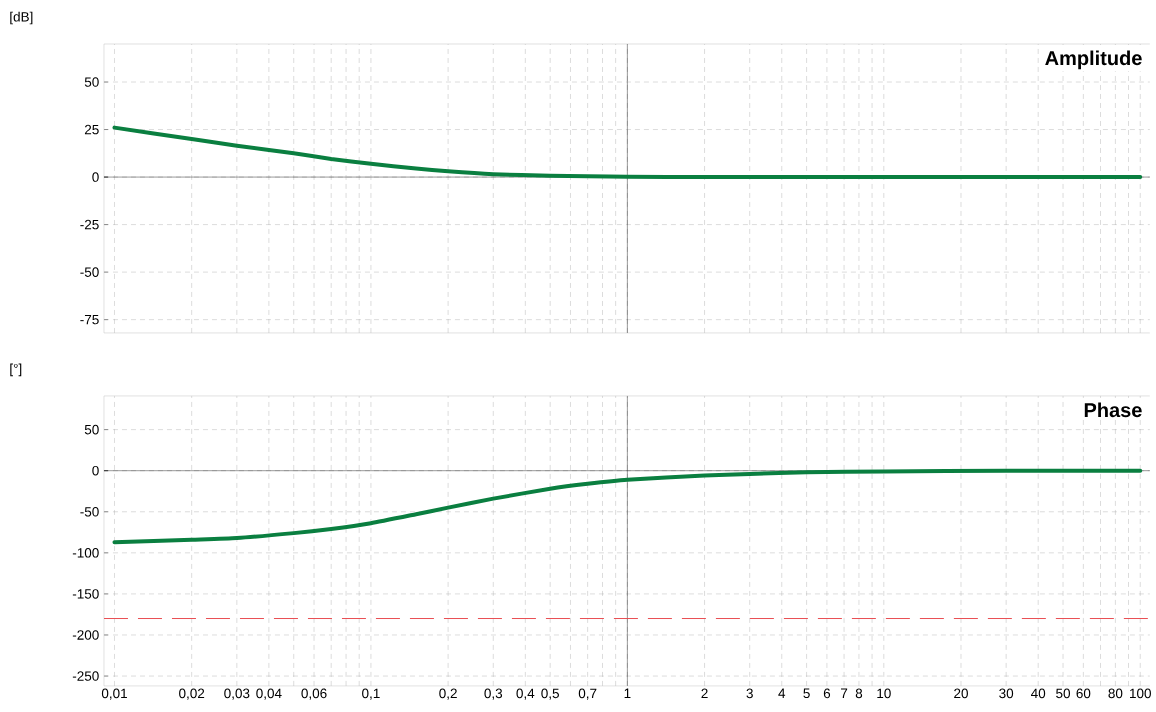 This screenshot has width=1156, height=712. Describe the element at coordinates (85, 676) in the screenshot. I see `y-tick-label: -250` at that location.